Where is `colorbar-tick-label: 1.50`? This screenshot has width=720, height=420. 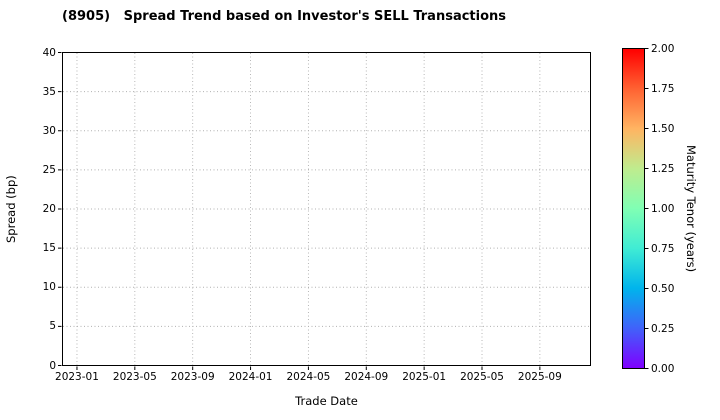 colorbar-tick-label: 1.50 is located at coordinates (663, 128).